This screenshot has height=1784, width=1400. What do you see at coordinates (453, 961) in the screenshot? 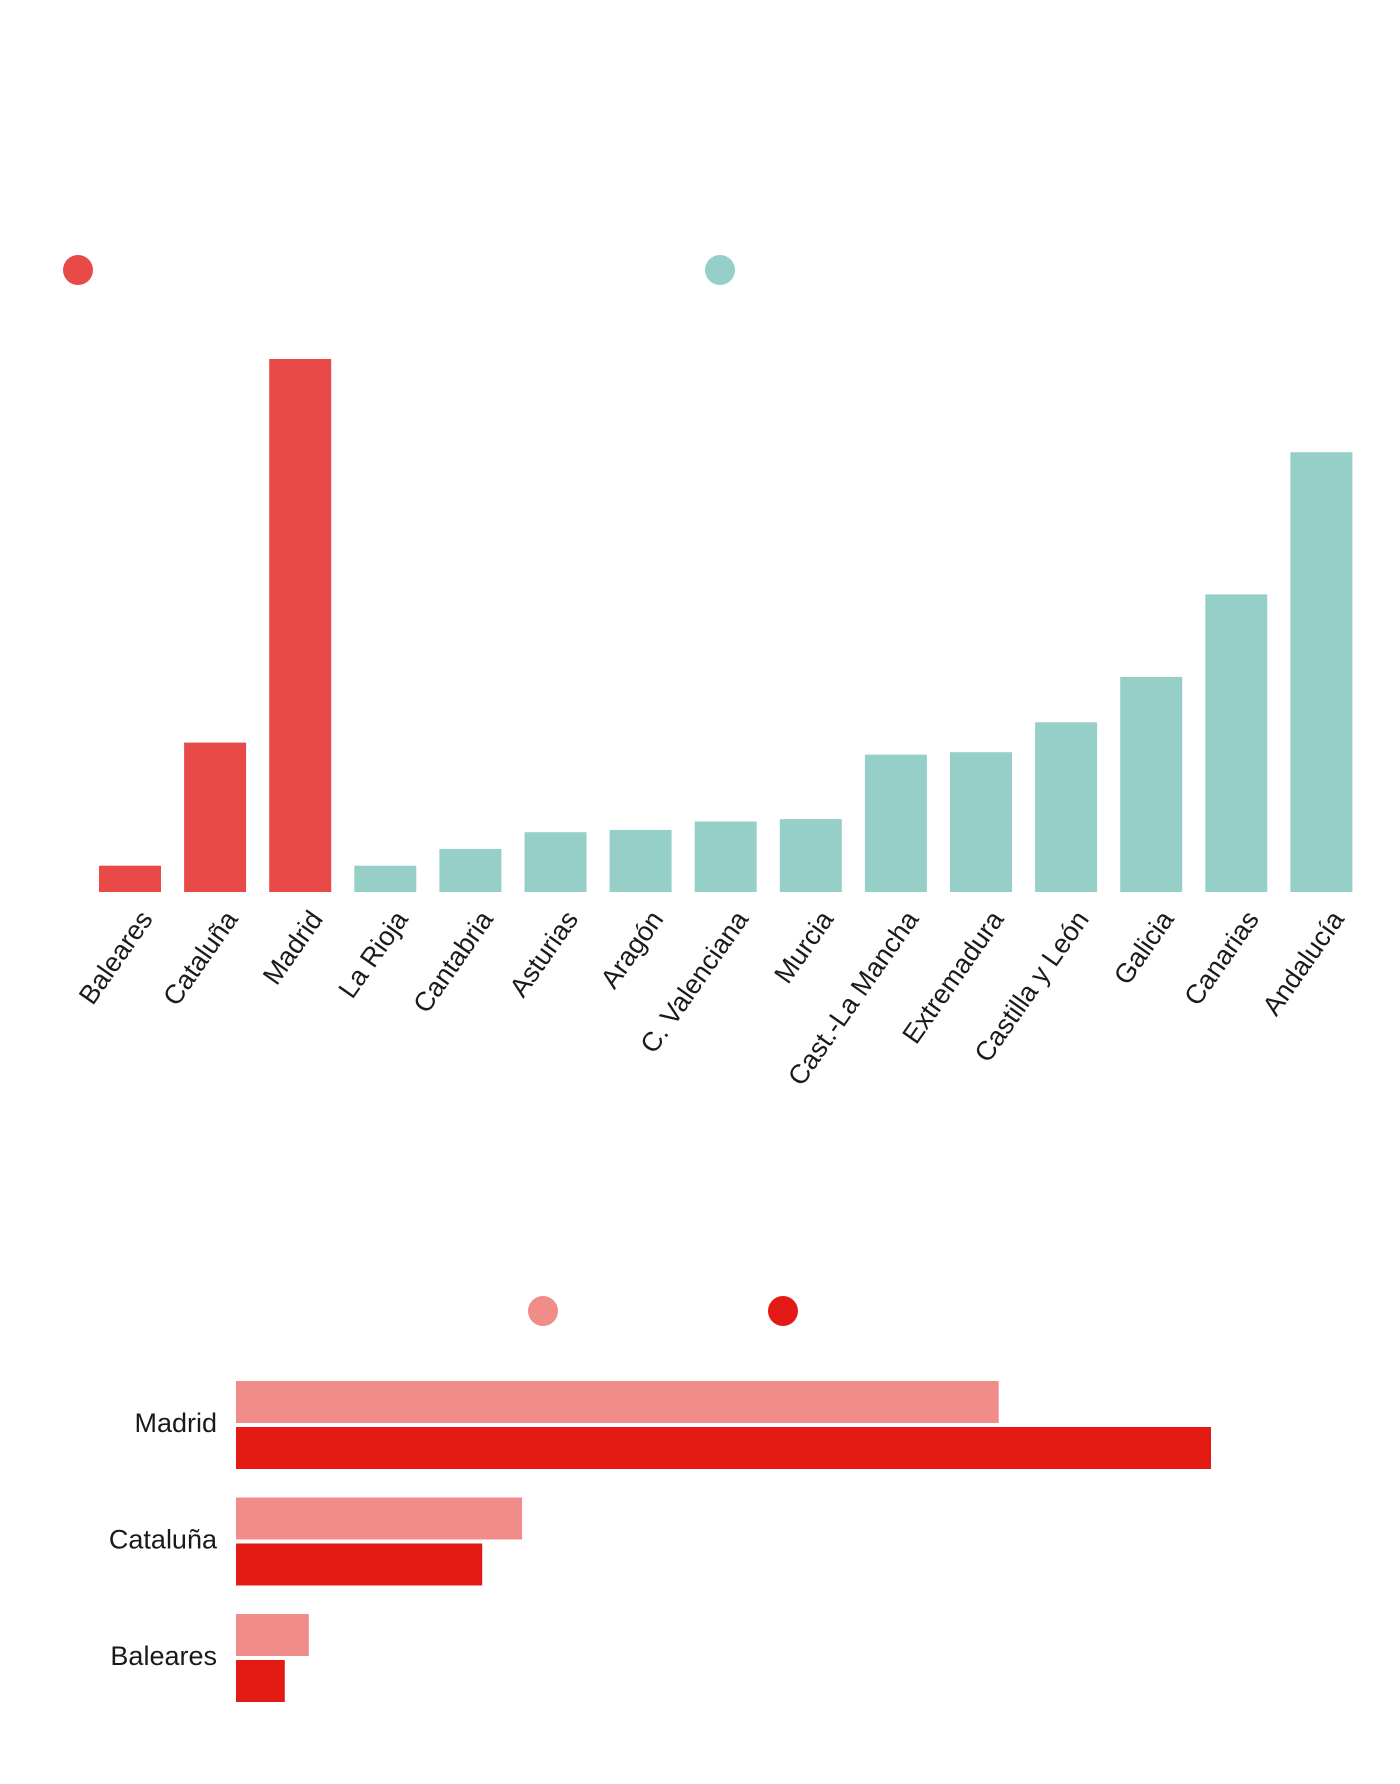
I see `x-tick-label-cantabria: Cantabria` at bounding box center [453, 961].